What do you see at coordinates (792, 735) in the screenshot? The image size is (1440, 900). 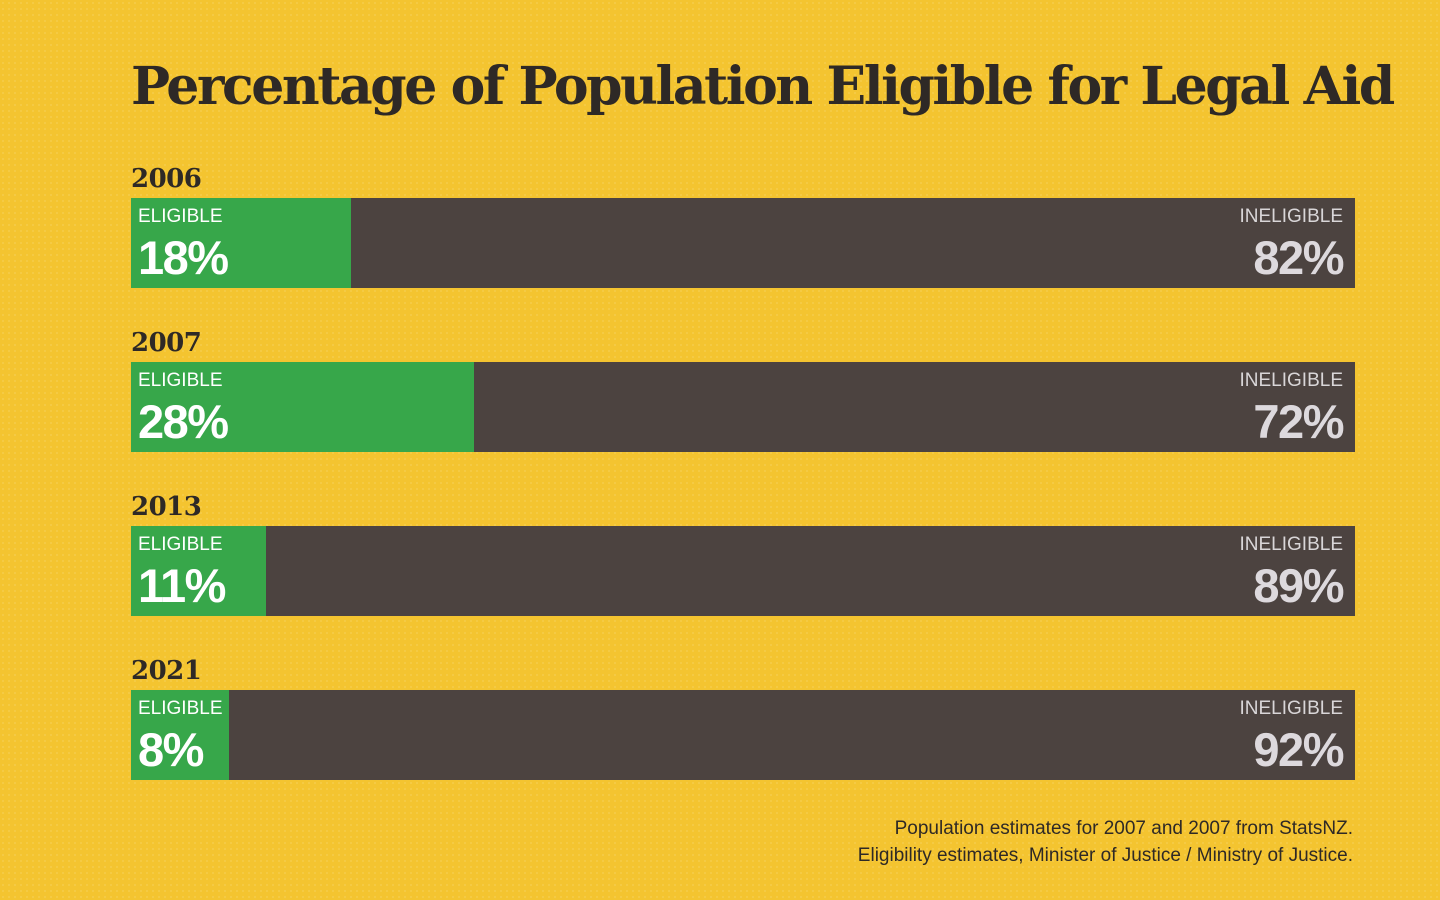 I see `ineligible-bar-2021: INELIGIBLE 92%` at bounding box center [792, 735].